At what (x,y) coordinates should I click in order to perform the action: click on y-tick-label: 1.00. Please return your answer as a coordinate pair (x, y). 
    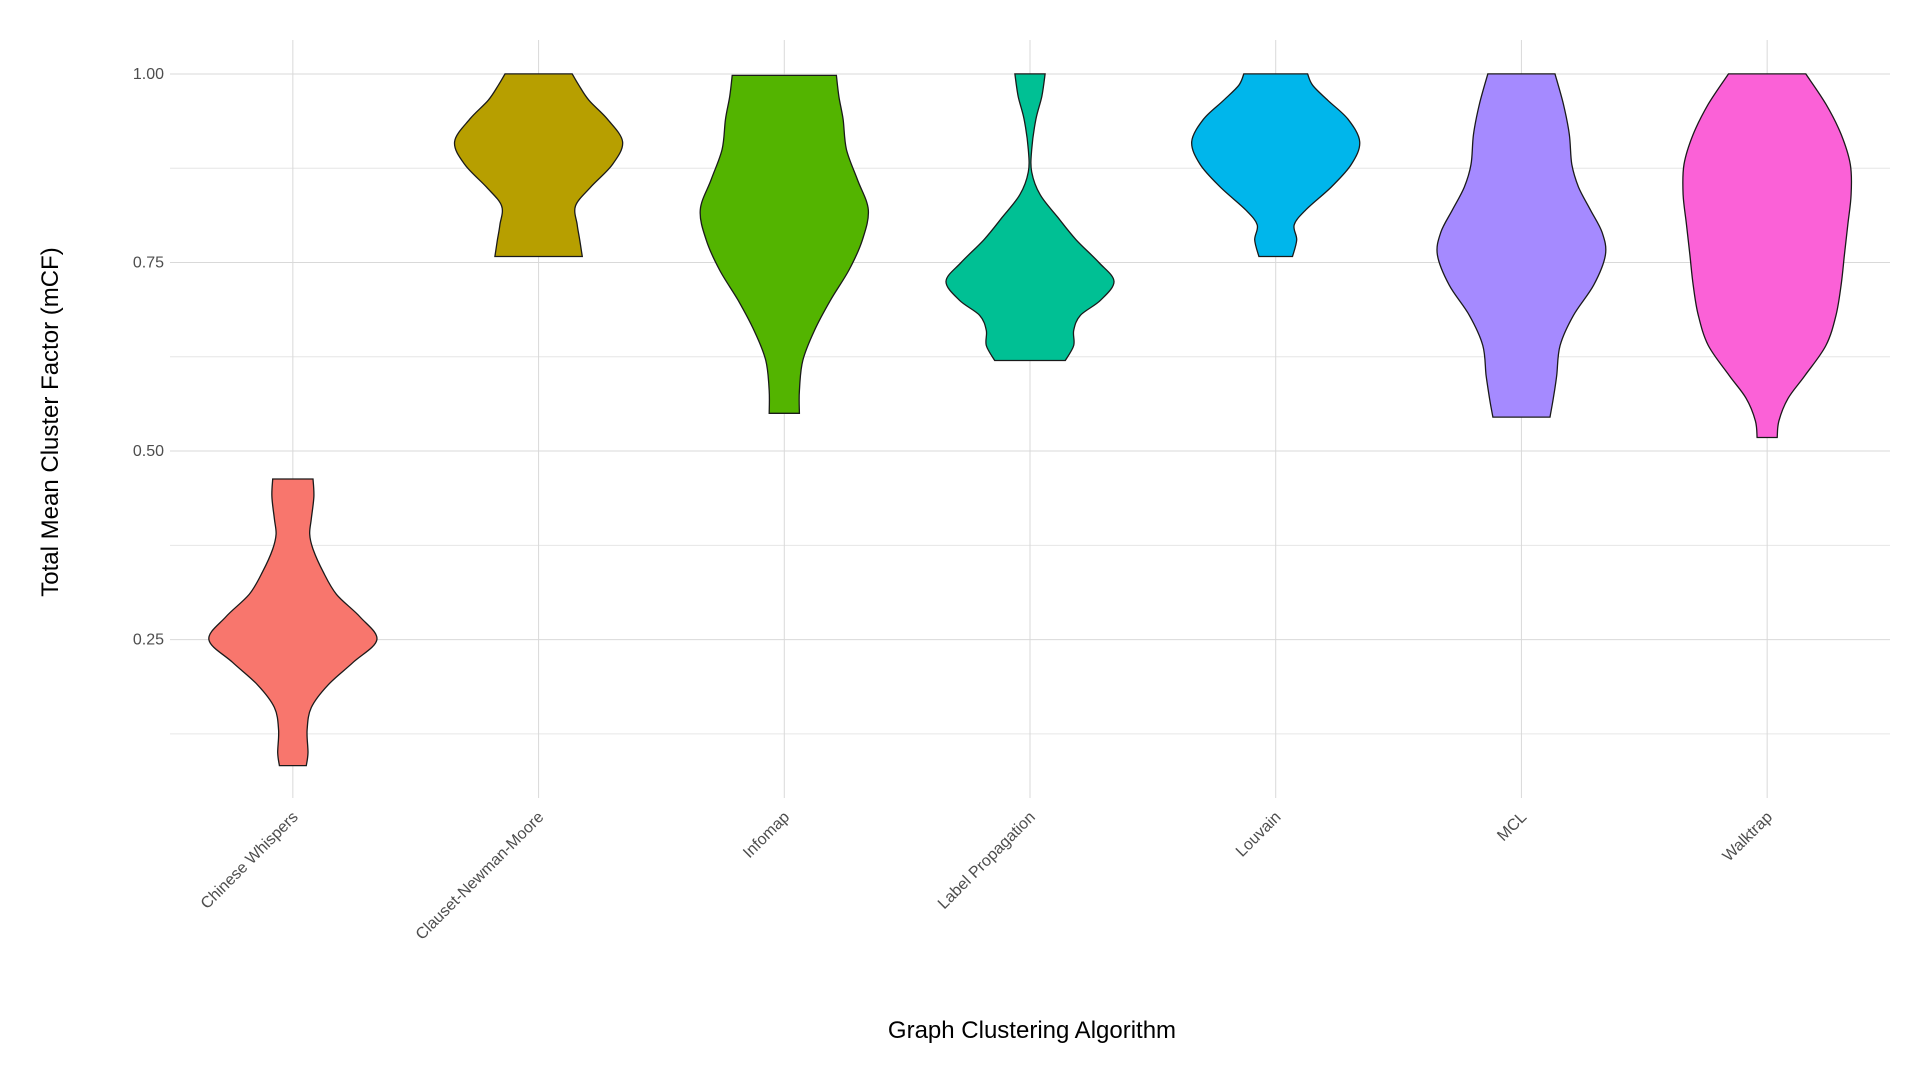
    Looking at the image, I should click on (148, 74).